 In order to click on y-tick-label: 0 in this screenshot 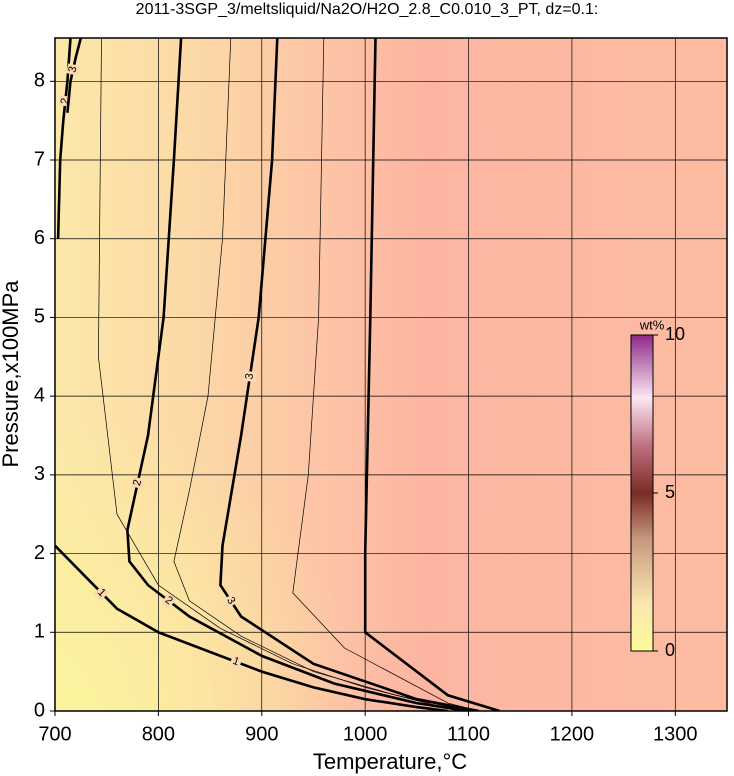, I will do `click(39, 710)`.